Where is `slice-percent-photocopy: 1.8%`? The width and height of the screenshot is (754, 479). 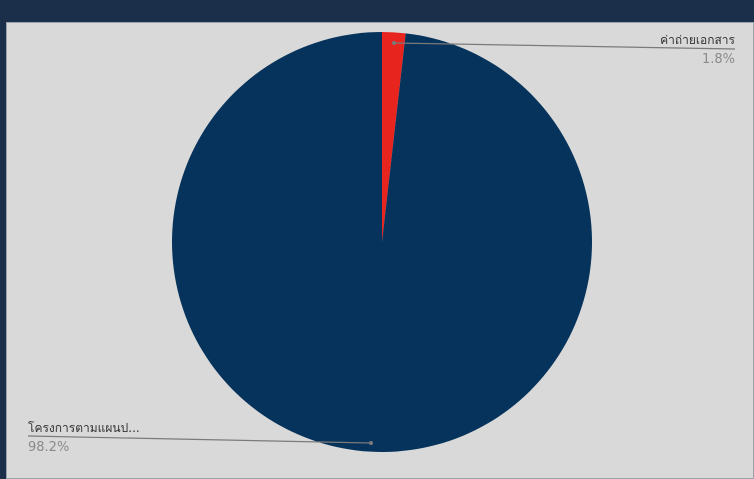 slice-percent-photocopy: 1.8% is located at coordinates (718, 59).